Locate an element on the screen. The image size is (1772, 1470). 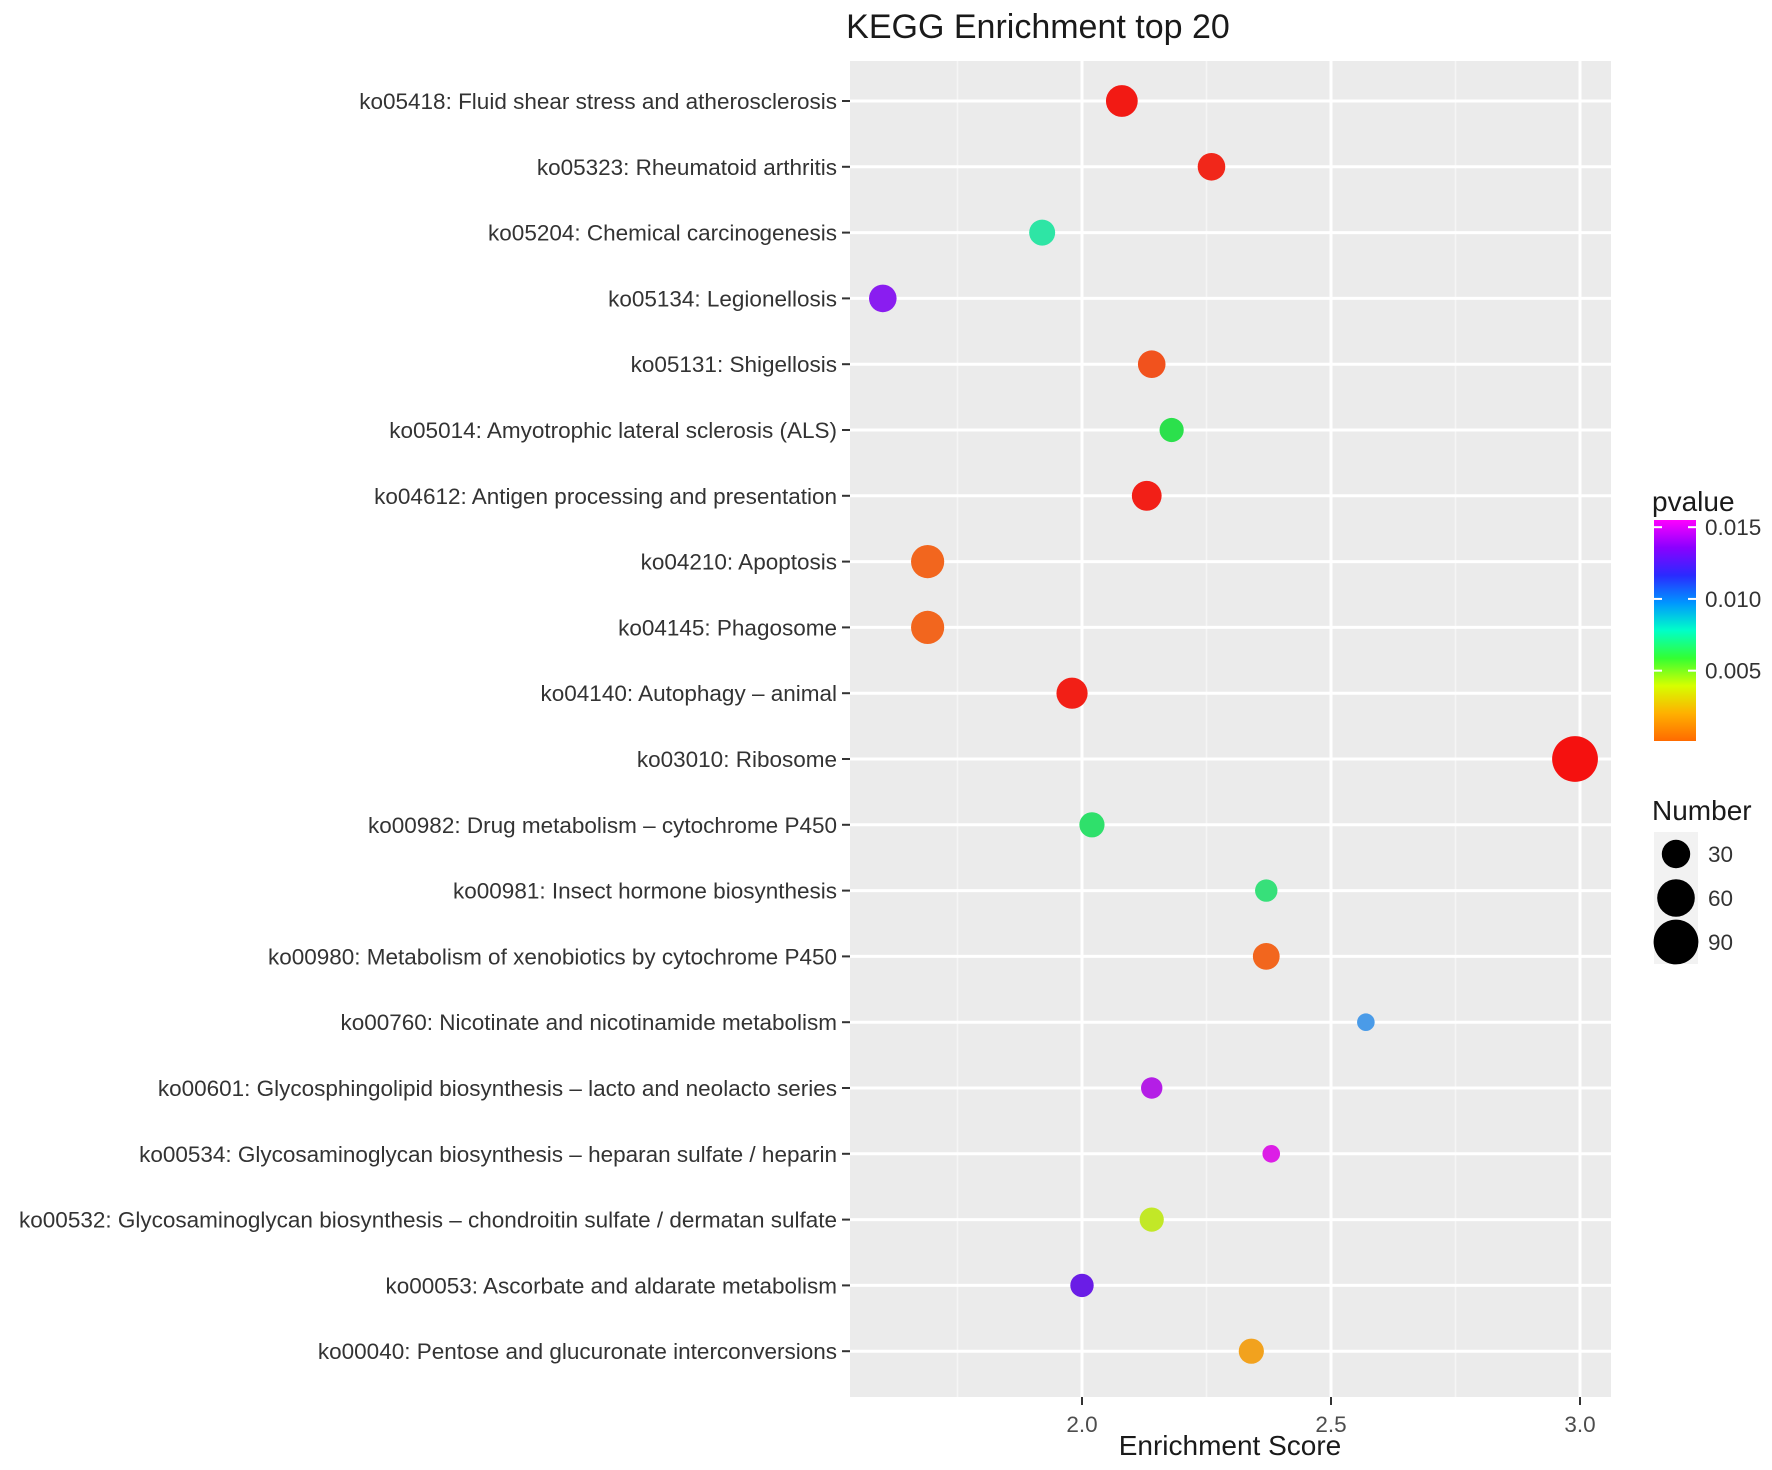
colorbar-tick-label: 0.005 is located at coordinates (1733, 671).